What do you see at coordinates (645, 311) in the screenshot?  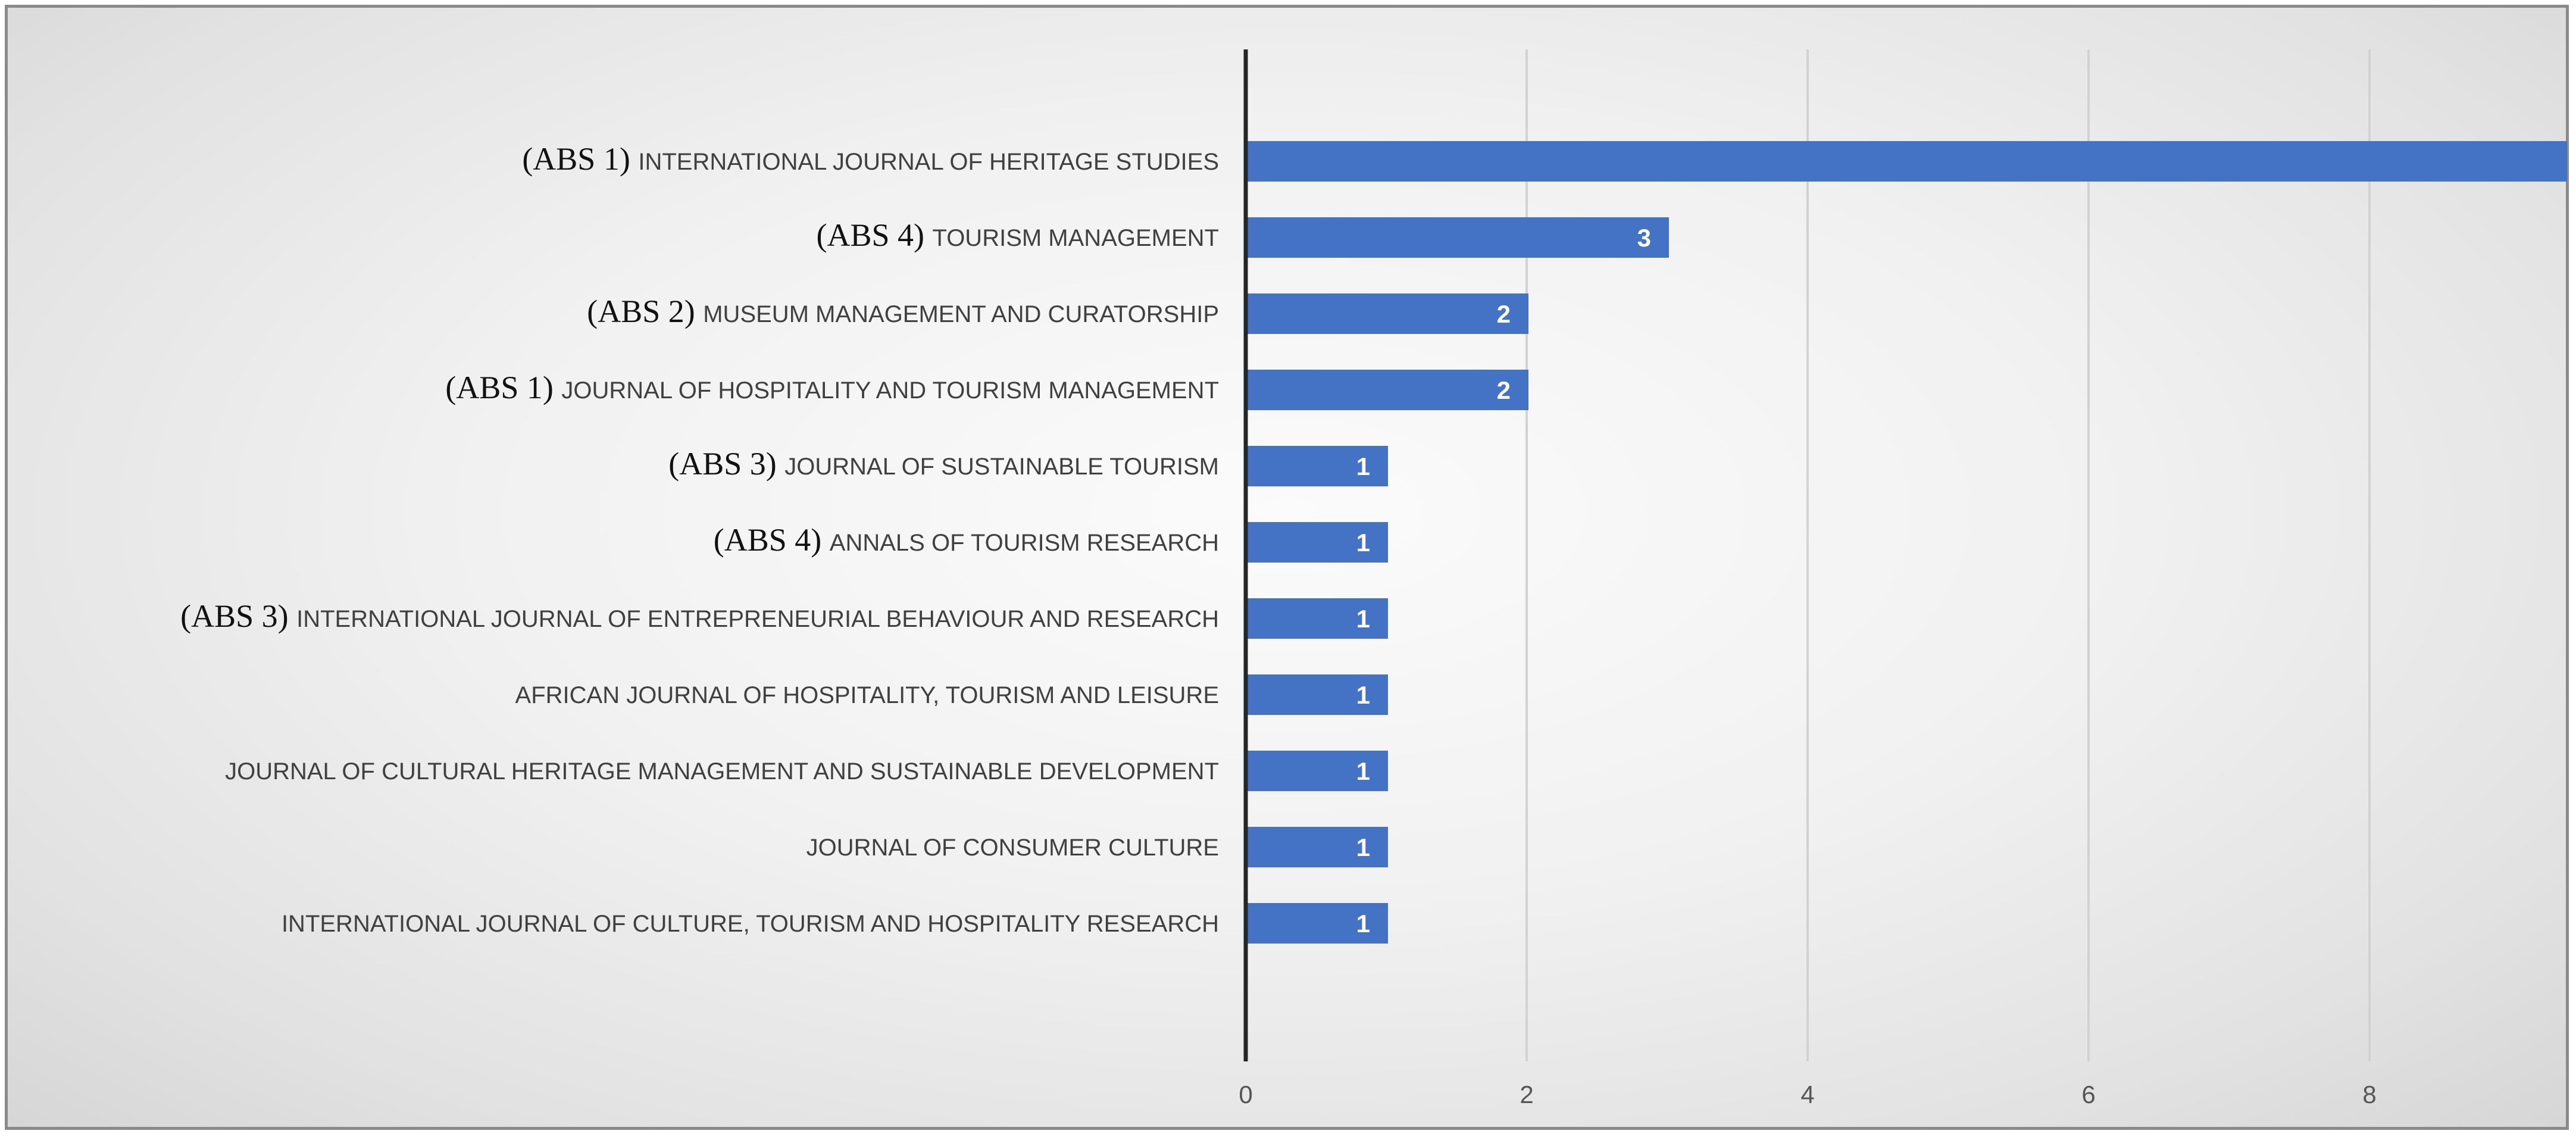 I see `abs-rank-label: (ABS 2)` at bounding box center [645, 311].